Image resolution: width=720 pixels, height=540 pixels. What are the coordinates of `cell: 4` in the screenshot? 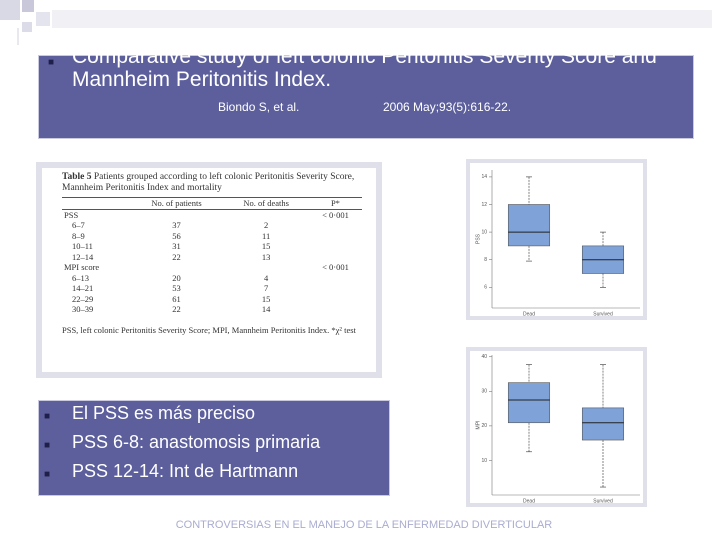 It's located at (266, 277).